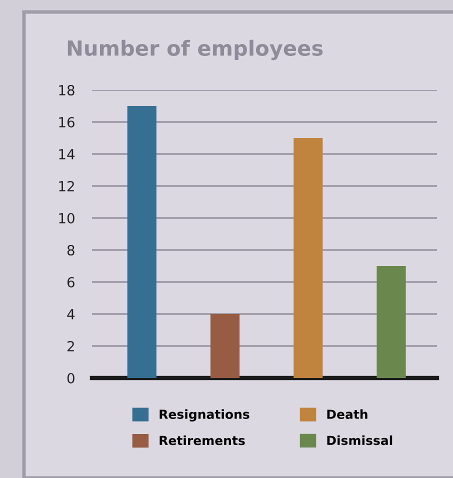  What do you see at coordinates (66, 218) in the screenshot?
I see `y-tick-label: 10` at bounding box center [66, 218].